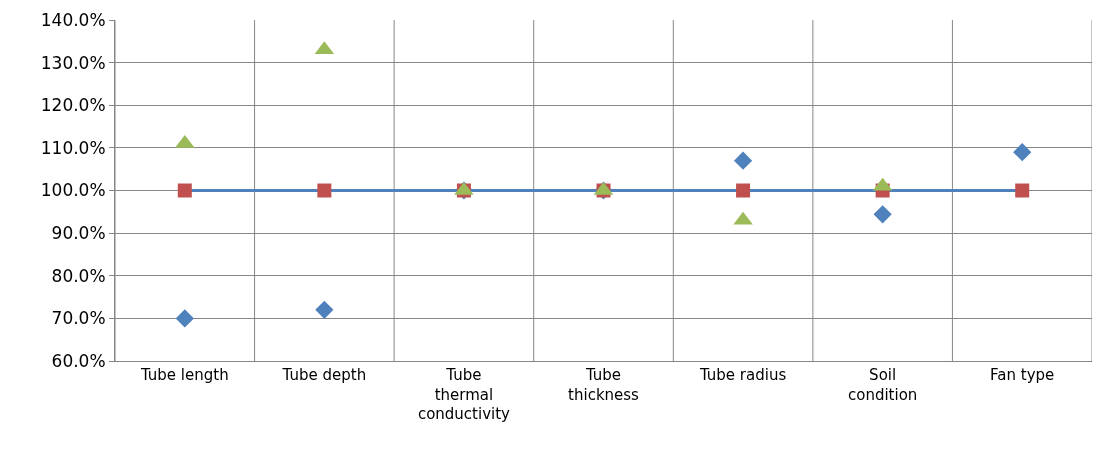 This screenshot has height=476, width=1102. What do you see at coordinates (78, 360) in the screenshot?
I see `y-tick-label: 60.0%` at bounding box center [78, 360].